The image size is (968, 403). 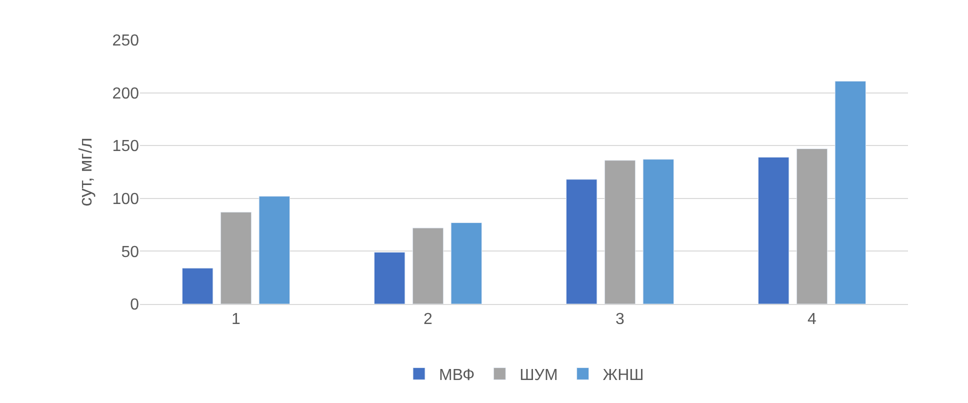 I want to click on y-tick-label: 250, so click(x=126, y=41).